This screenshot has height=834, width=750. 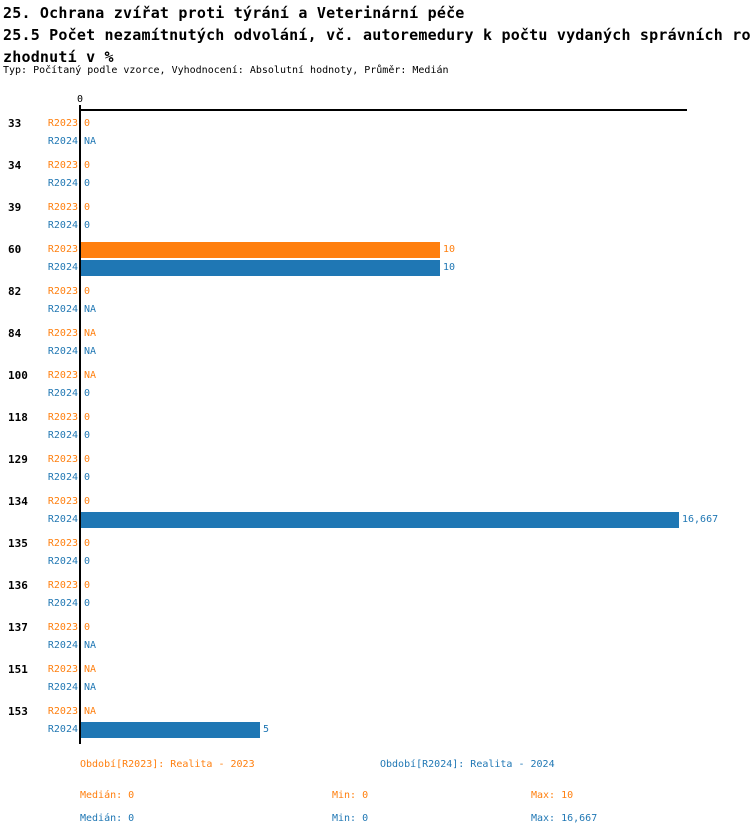 I want to click on chart-row: 137 R2023 0, so click(x=375, y=628).